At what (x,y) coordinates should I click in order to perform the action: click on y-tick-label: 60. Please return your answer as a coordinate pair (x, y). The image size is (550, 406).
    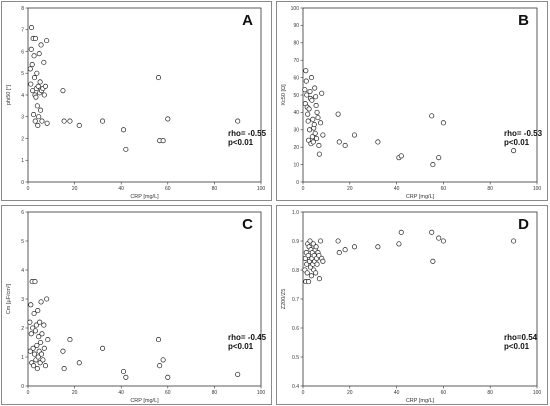
    Looking at the image, I should click on (296, 78).